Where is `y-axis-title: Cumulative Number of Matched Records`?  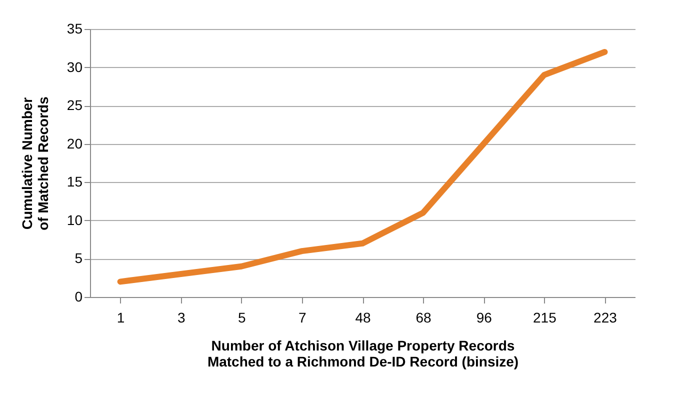 y-axis-title: Cumulative Number of Matched Records is located at coordinates (34, 163).